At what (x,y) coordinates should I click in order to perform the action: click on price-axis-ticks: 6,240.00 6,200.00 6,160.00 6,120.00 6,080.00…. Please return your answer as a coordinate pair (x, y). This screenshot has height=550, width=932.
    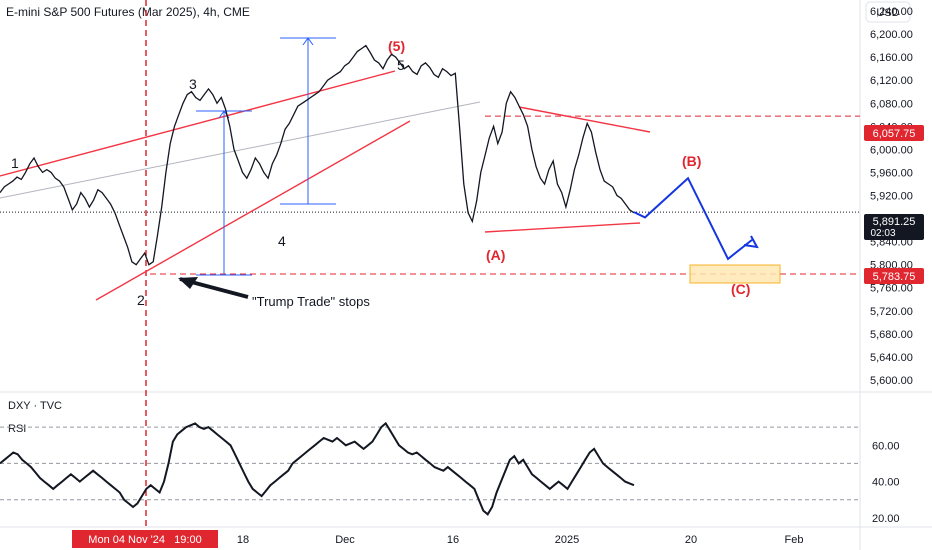
    Looking at the image, I should click on (891, 196).